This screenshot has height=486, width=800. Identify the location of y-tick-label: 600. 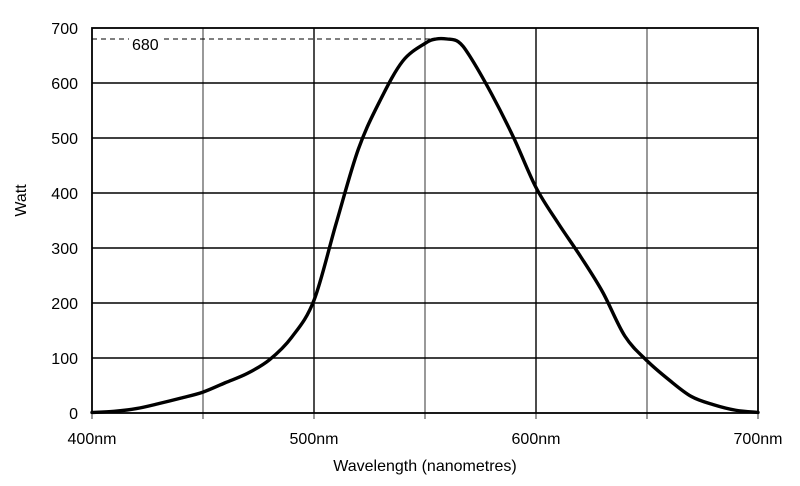
(64, 84).